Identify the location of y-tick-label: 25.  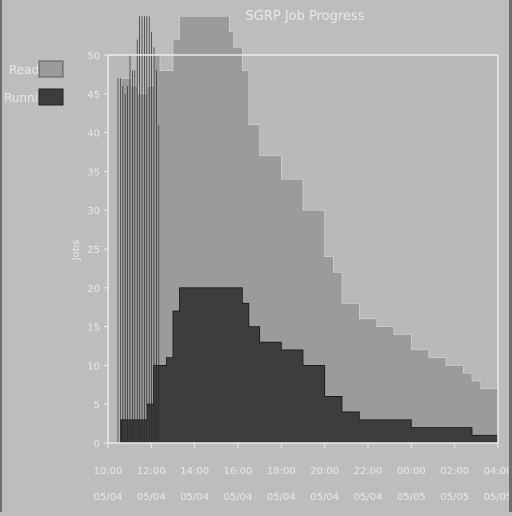
(93, 250).